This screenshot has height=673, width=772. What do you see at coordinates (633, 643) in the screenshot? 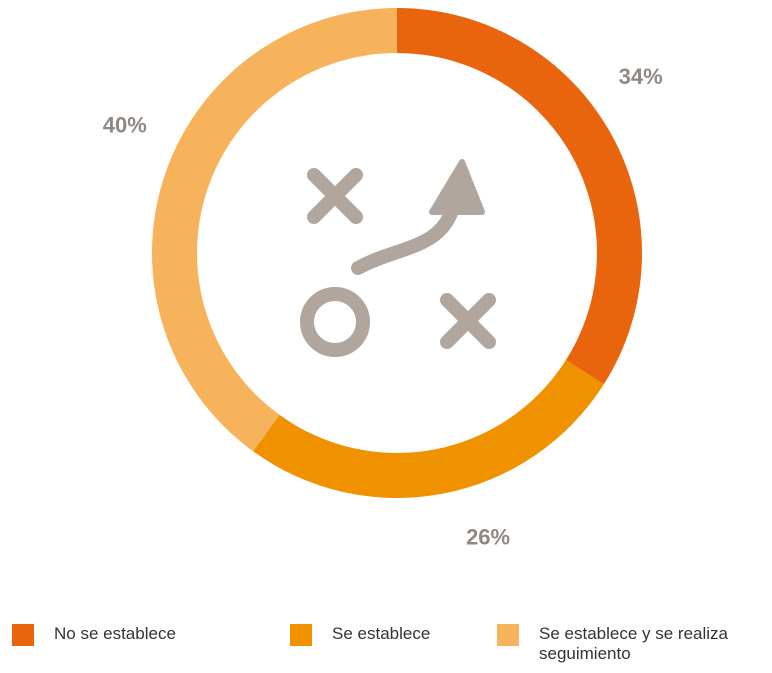
I see `legend-label: Se establece y se realiza seguimiento` at bounding box center [633, 643].